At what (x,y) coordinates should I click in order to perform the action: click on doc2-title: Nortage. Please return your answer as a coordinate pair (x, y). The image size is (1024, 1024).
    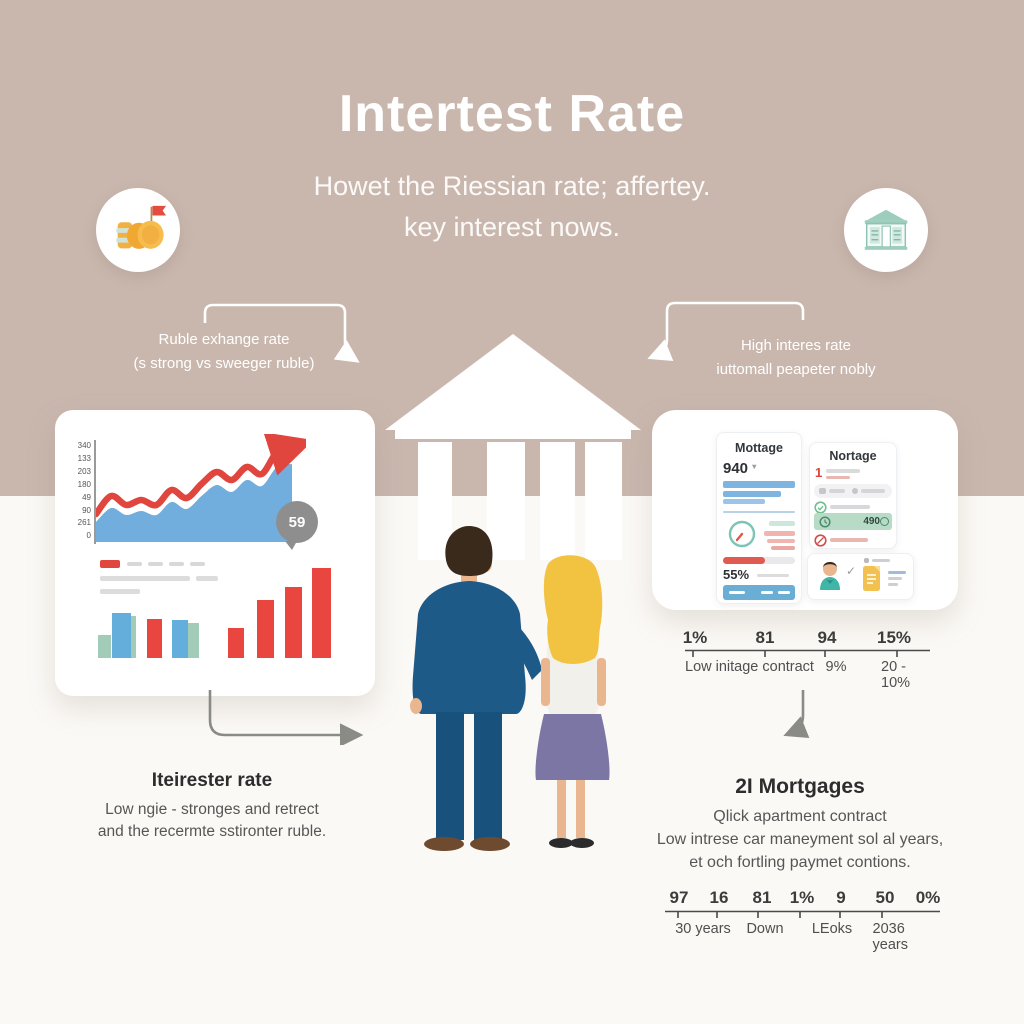
    Looking at the image, I should click on (853, 456).